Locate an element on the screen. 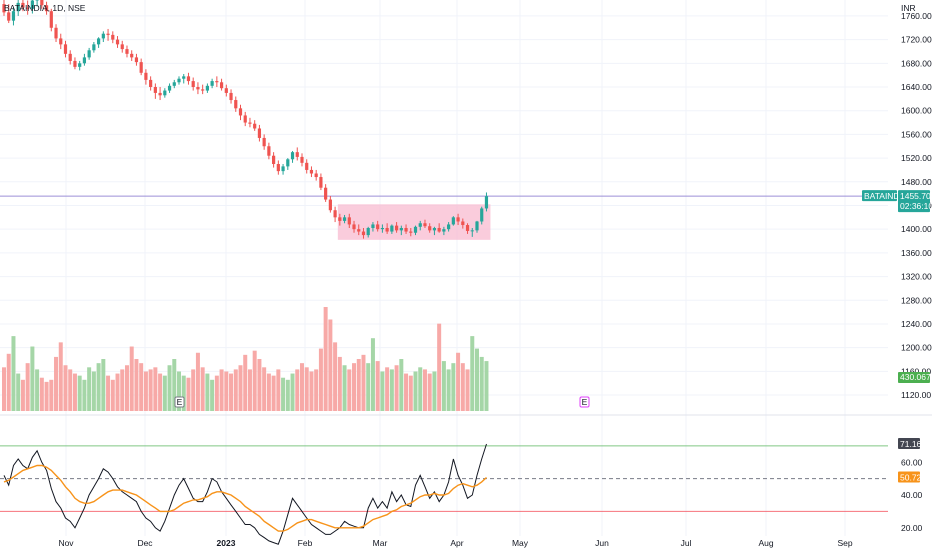 This screenshot has height=555, width=932. price-tick-label: 1400.00 is located at coordinates (916, 229).